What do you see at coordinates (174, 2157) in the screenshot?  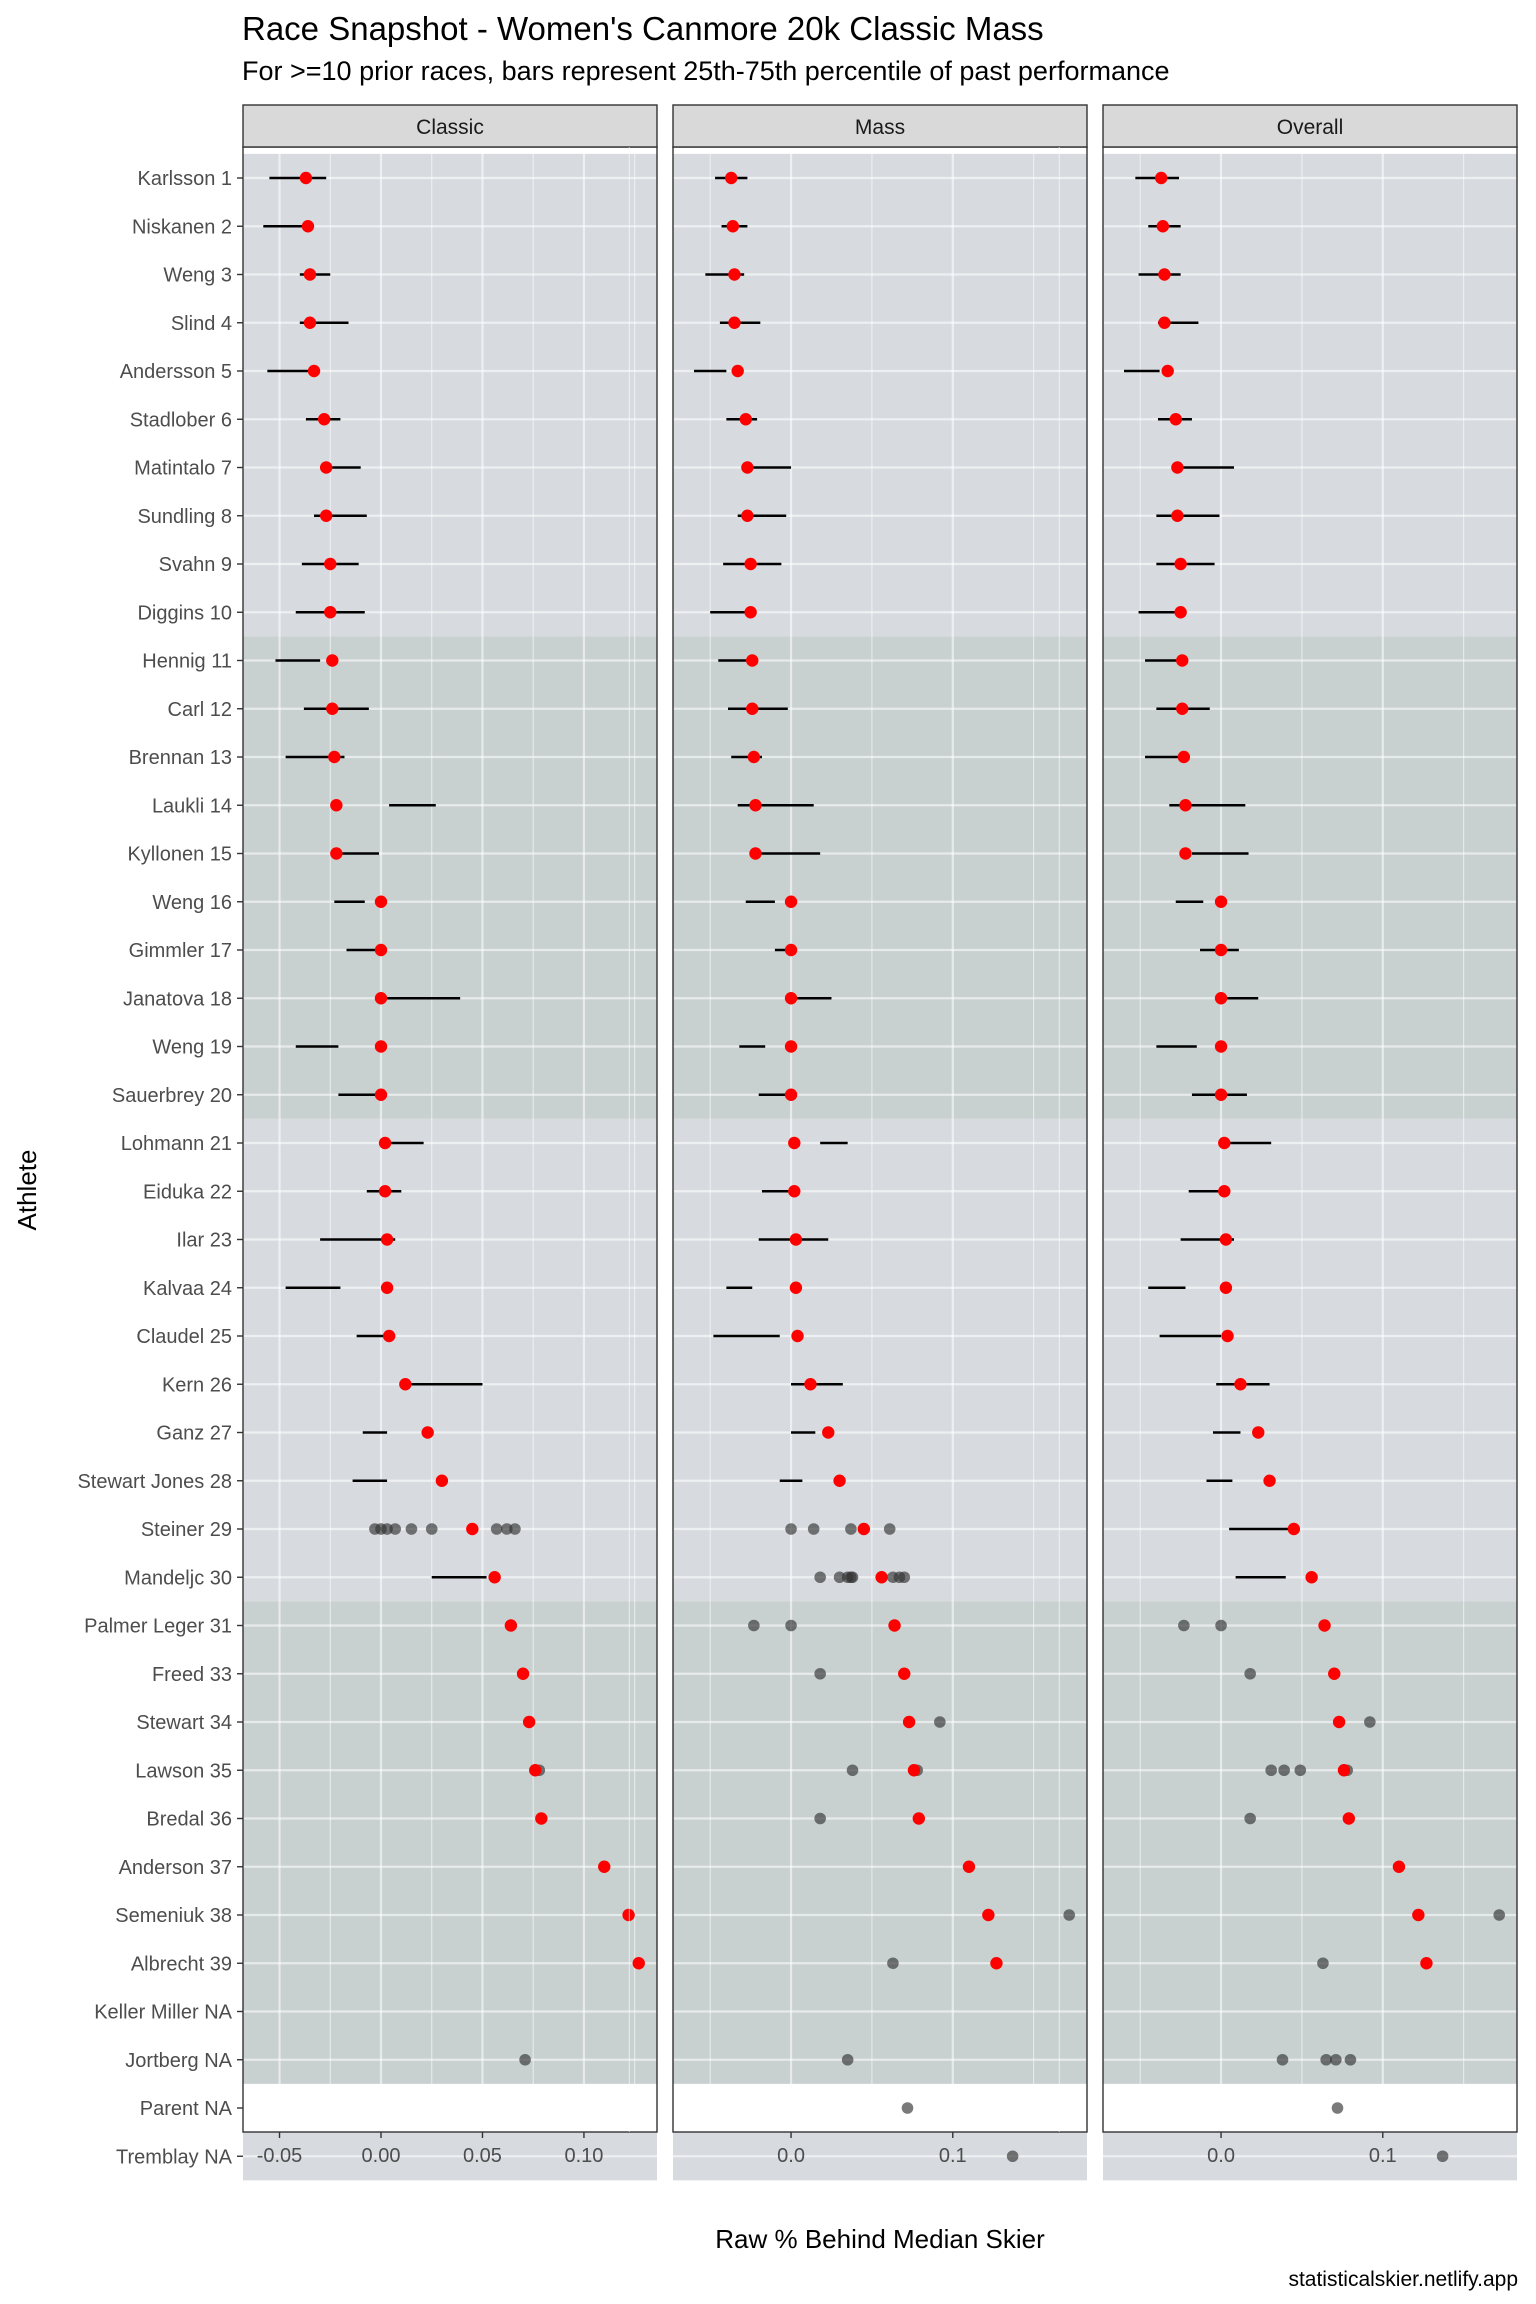 I see `athlete-label: Tremblay NA` at bounding box center [174, 2157].